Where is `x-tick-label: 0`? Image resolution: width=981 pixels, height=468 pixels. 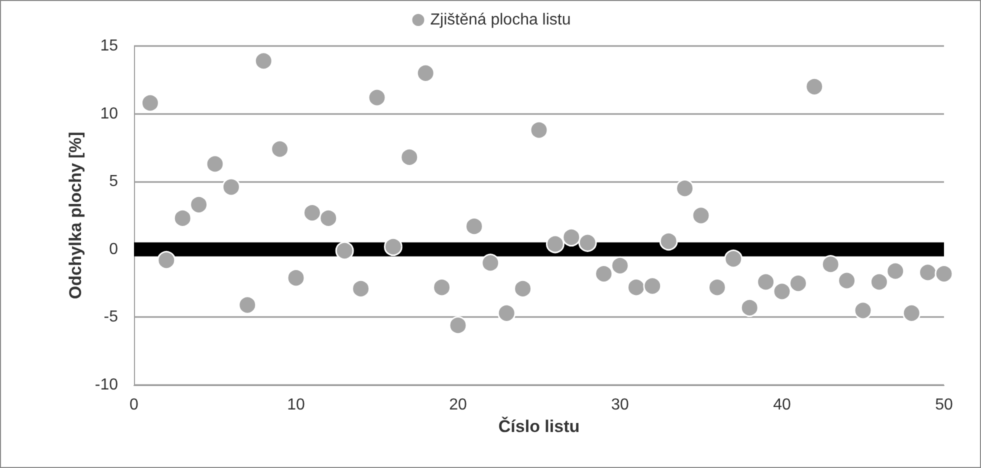 x-tick-label: 0 is located at coordinates (134, 405).